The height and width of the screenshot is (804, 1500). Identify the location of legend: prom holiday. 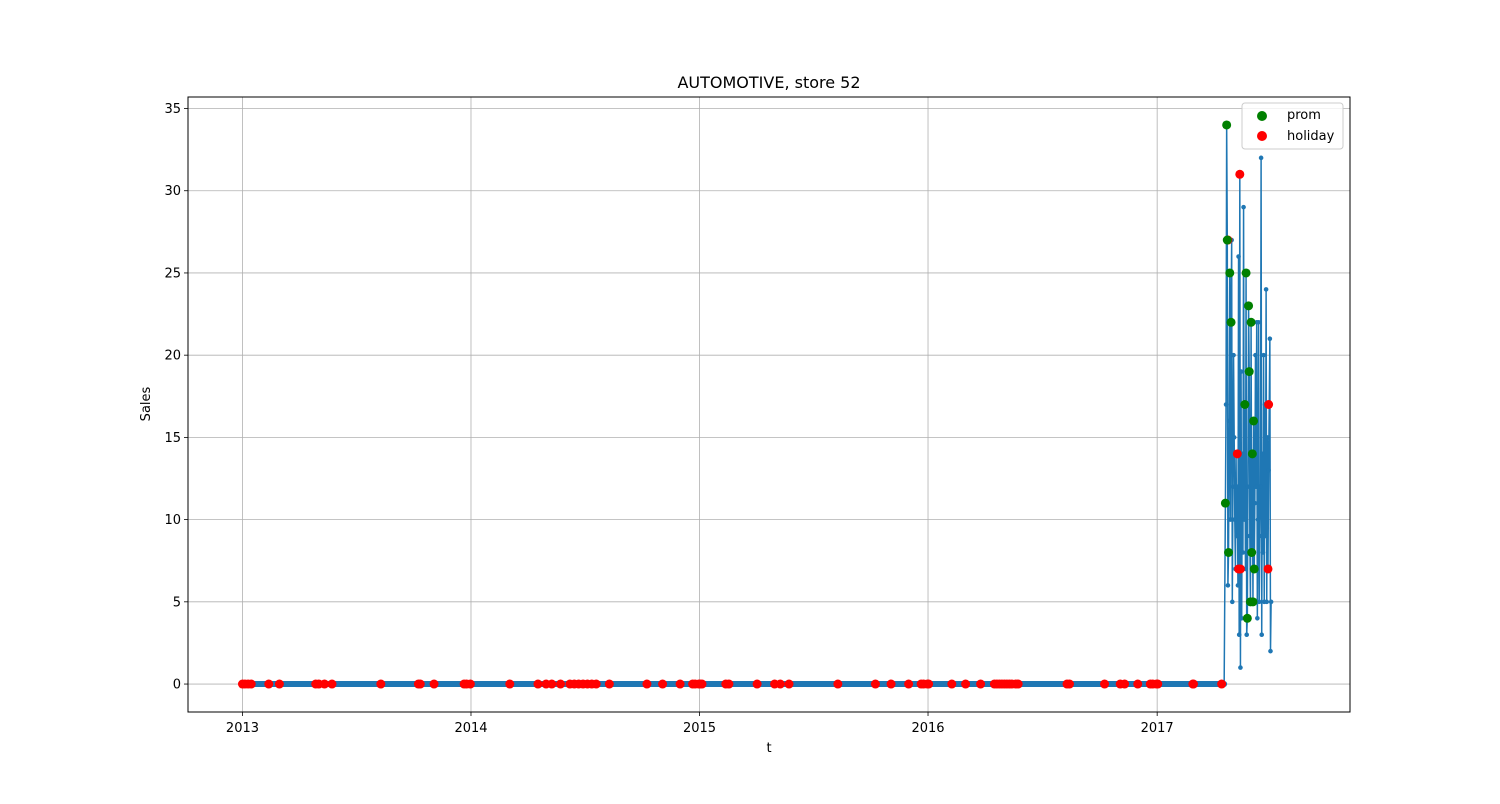
(1292, 126).